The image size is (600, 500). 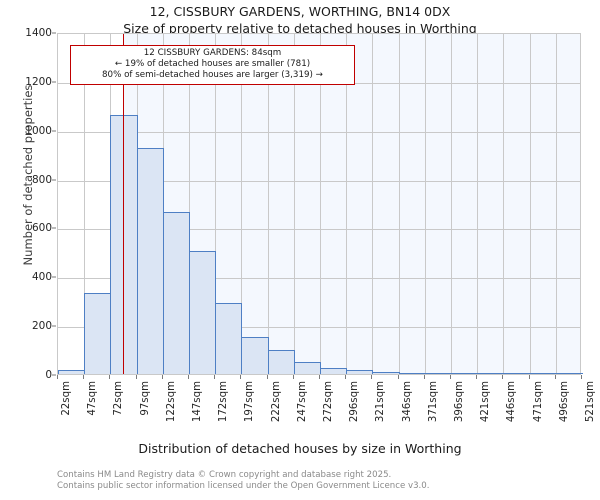 I want to click on y-axis-tick-label: 0, so click(x=48, y=375).